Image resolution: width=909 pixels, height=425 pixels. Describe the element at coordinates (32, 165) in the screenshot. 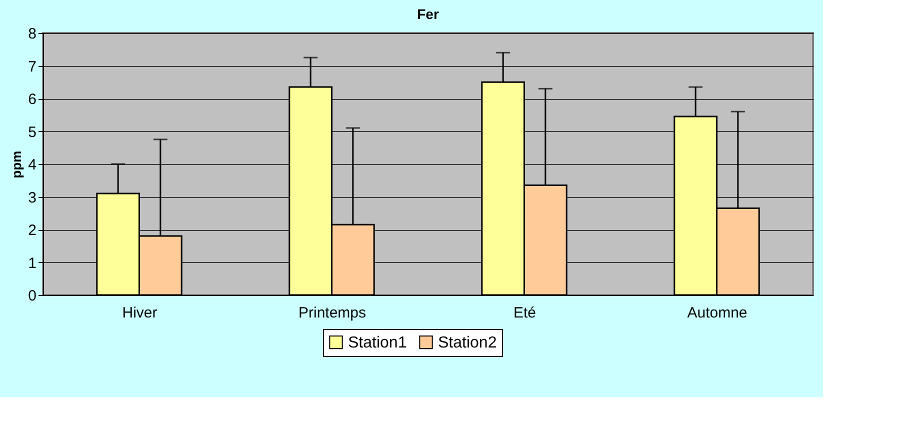

I see `y-tick-label: 4` at that location.